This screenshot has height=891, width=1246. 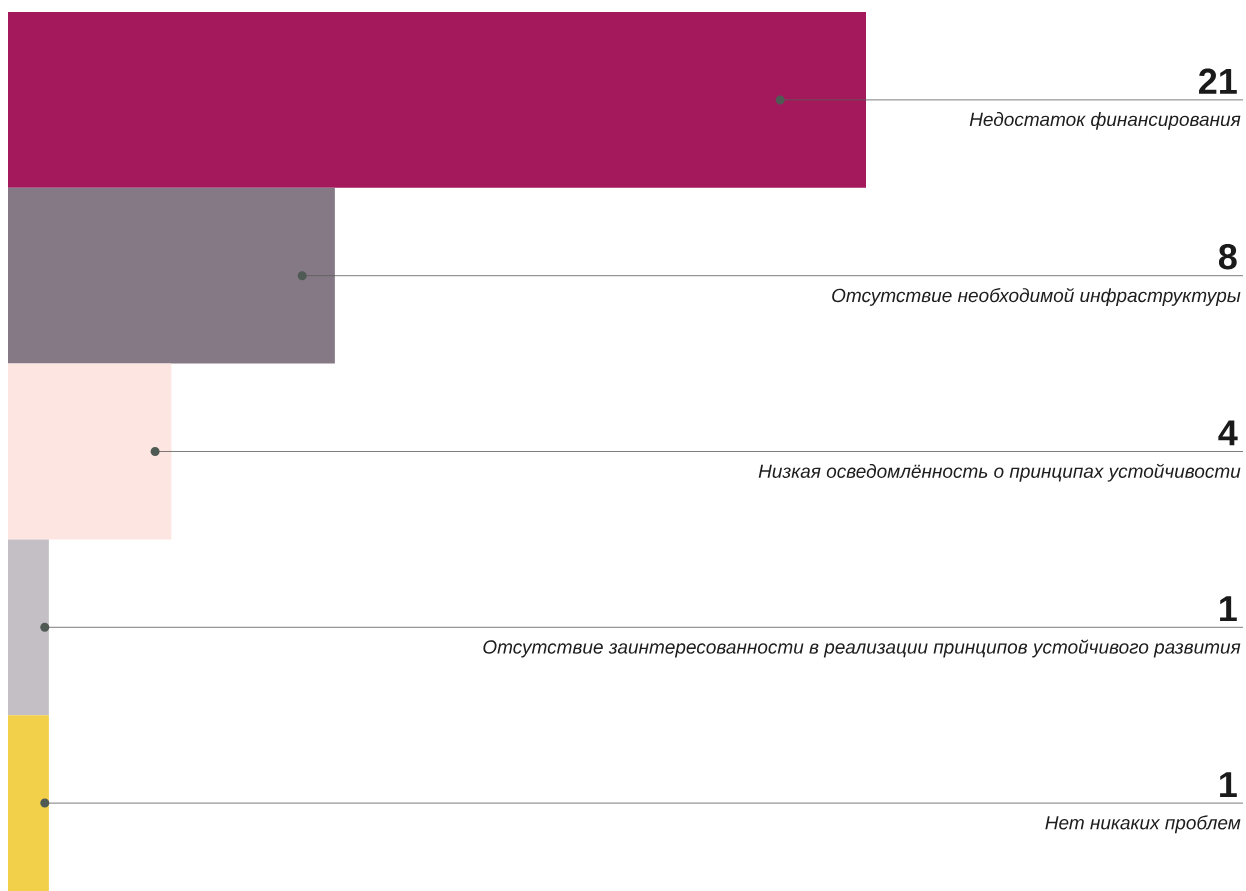 What do you see at coordinates (862, 648) in the screenshot?
I see `y-tick-label: Отсутствие заинтересованности в реализации принципов устойчивого развития` at bounding box center [862, 648].